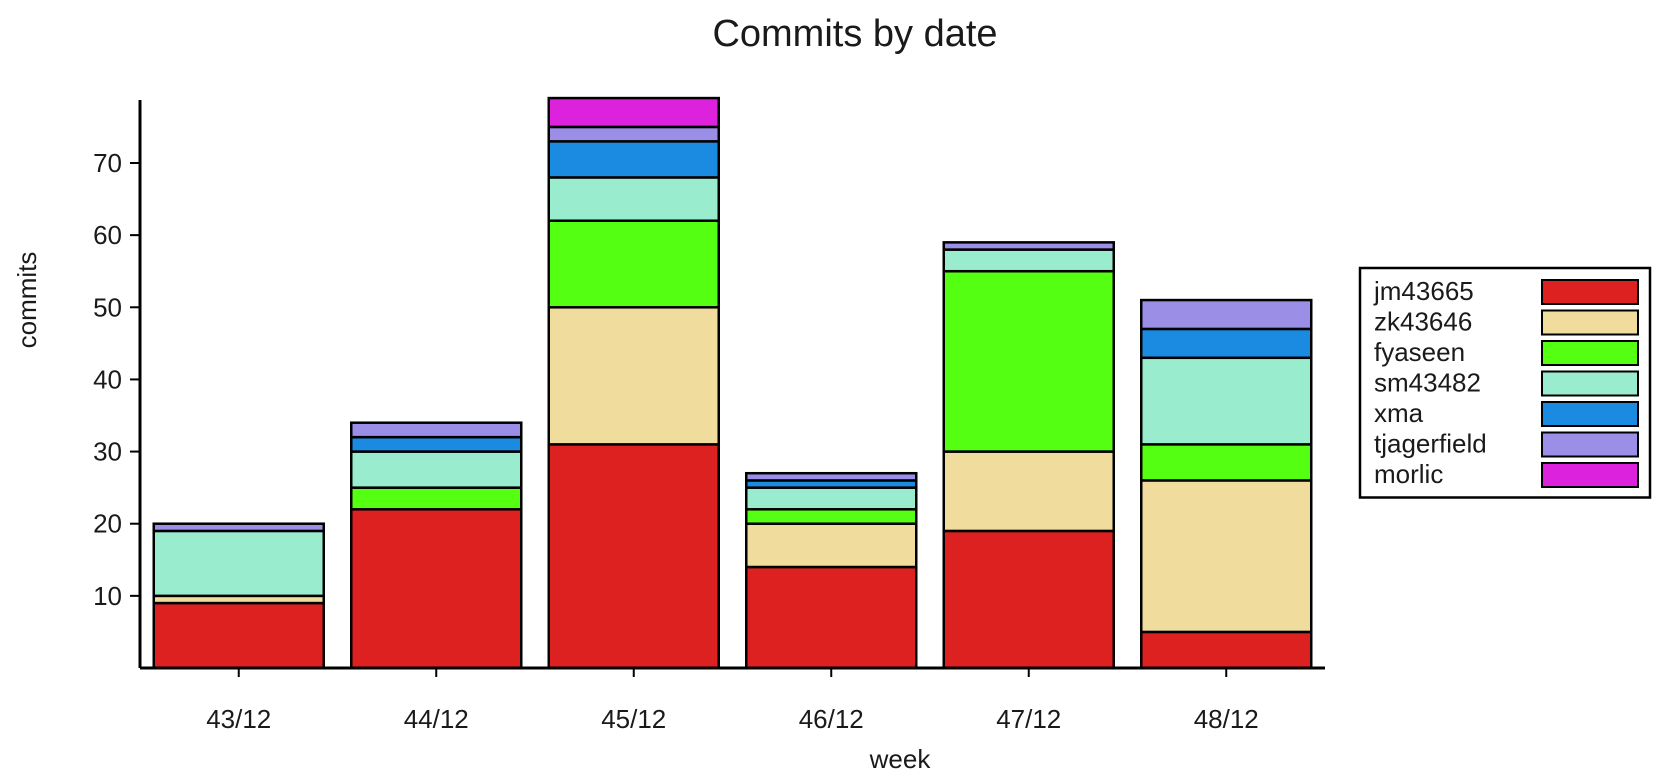 This screenshot has height=776, width=1665. Describe the element at coordinates (854, 34) in the screenshot. I see `chart-title: Commits by date` at that location.